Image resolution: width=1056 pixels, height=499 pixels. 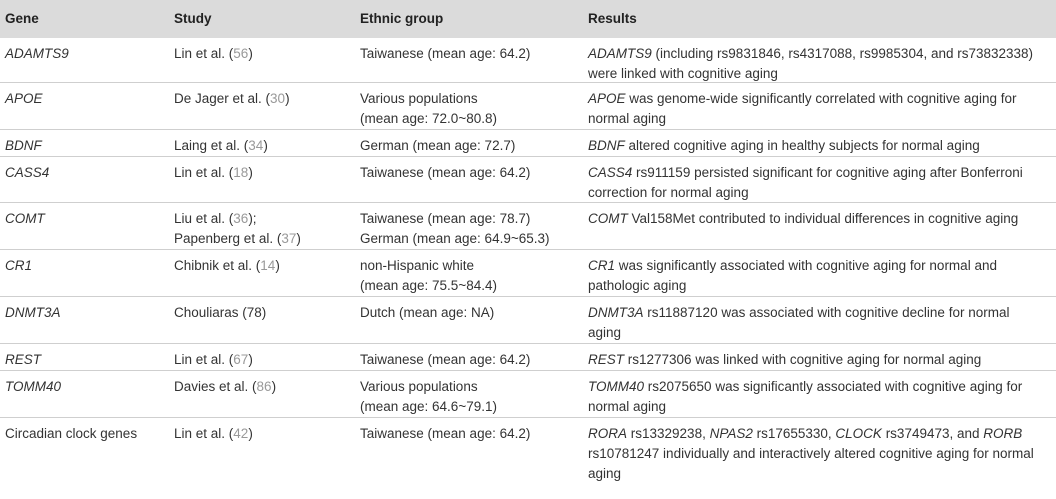 I want to click on gene-name: ADAMTS9, so click(x=37, y=53).